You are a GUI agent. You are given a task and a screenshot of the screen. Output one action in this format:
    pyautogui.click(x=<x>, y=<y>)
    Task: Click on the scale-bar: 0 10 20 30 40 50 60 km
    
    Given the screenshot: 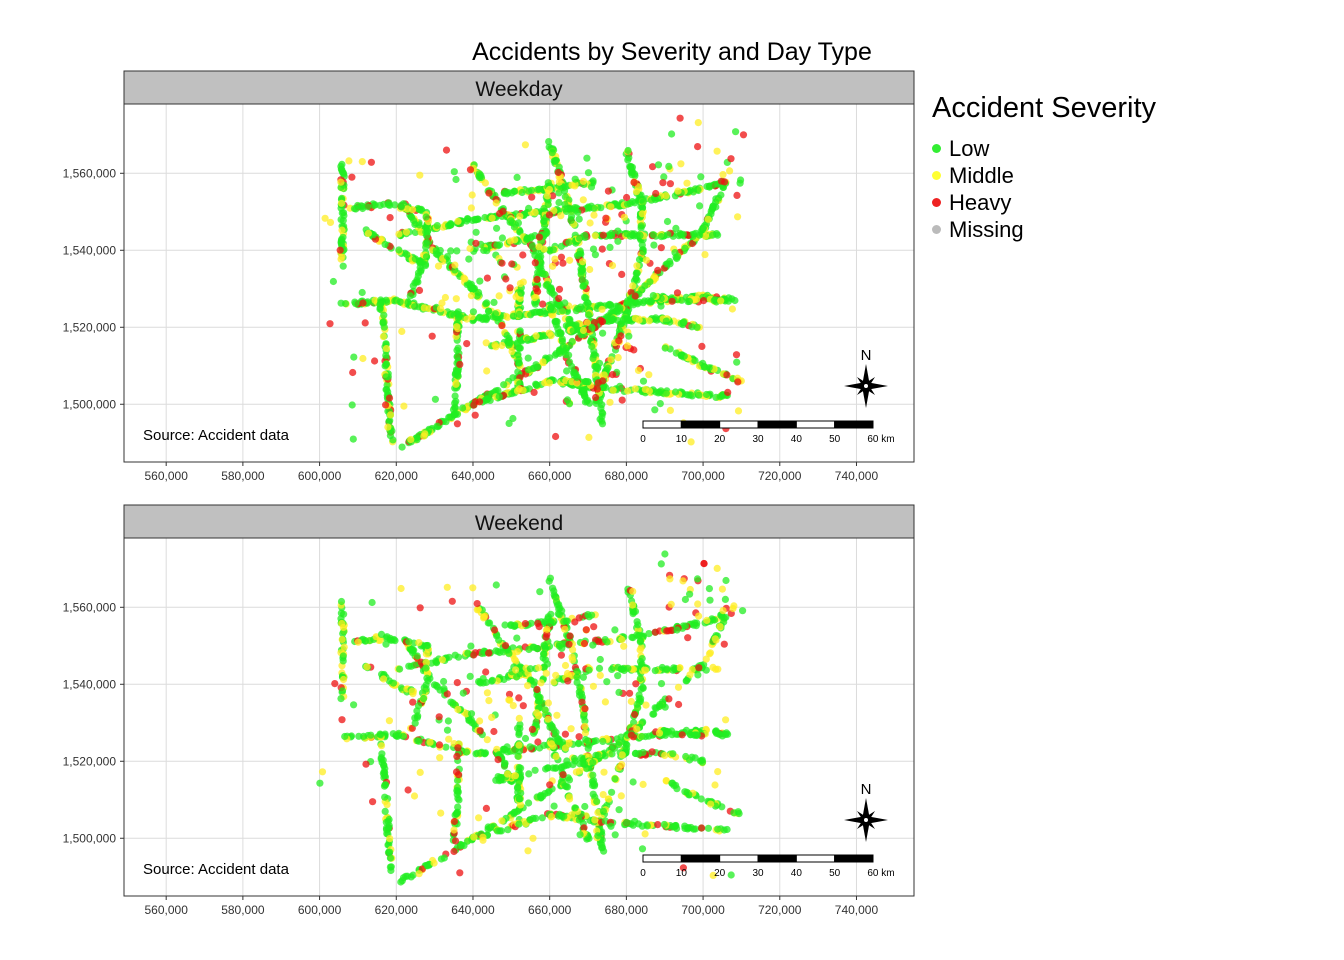 What is the action you would take?
    pyautogui.click(x=767, y=866)
    